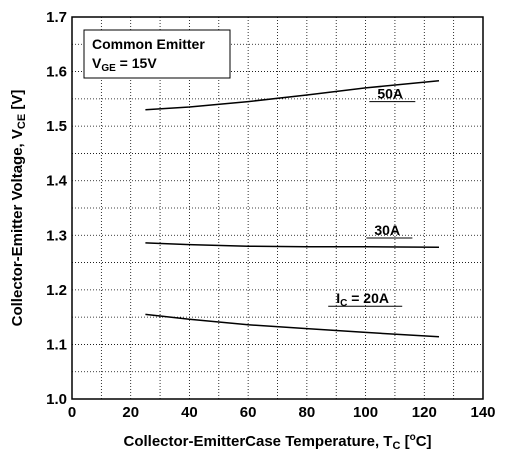  What do you see at coordinates (148, 44) in the screenshot?
I see `annotation-line-1: Common Emitter` at bounding box center [148, 44].